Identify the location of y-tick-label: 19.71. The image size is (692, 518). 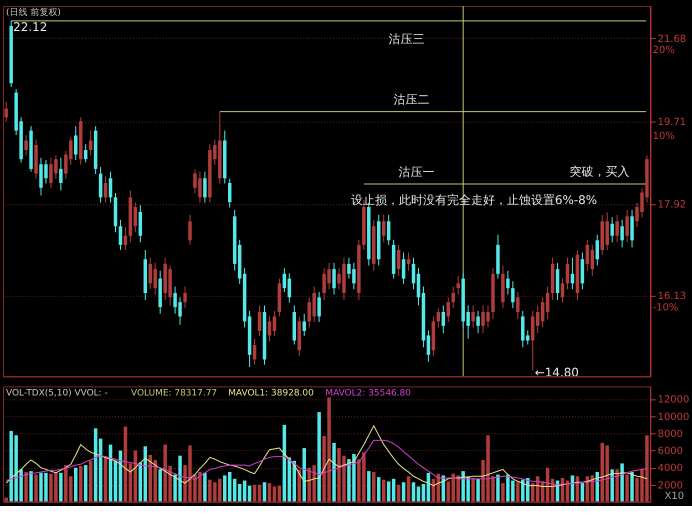
(672, 122).